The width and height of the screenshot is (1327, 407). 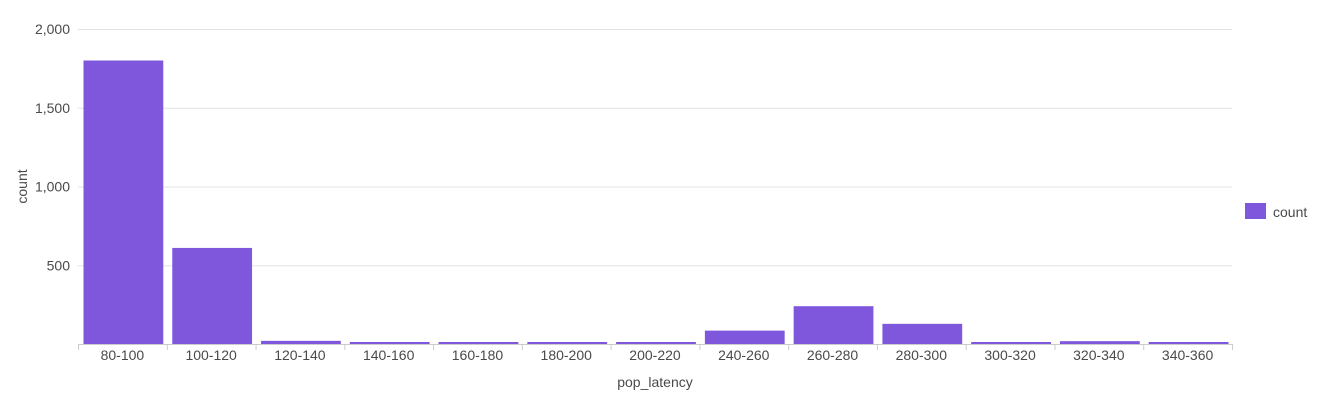 What do you see at coordinates (1188, 355) in the screenshot?
I see `x-tick-label: 340-360` at bounding box center [1188, 355].